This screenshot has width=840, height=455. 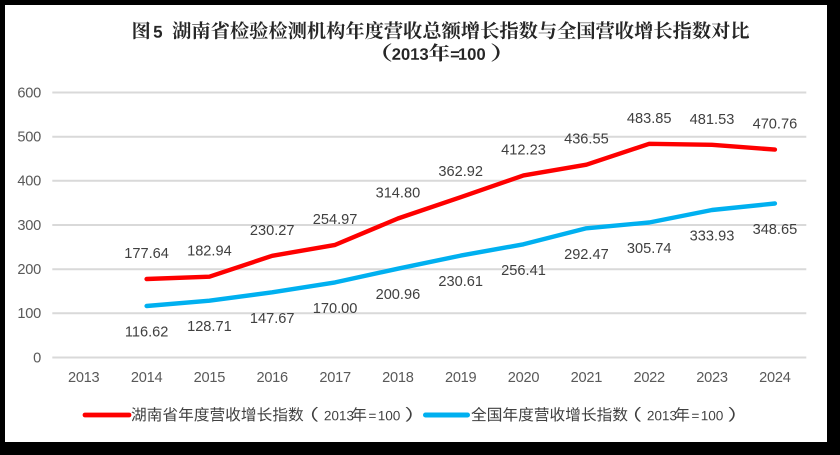 I want to click on svg-text: 2014, so click(x=147, y=378).